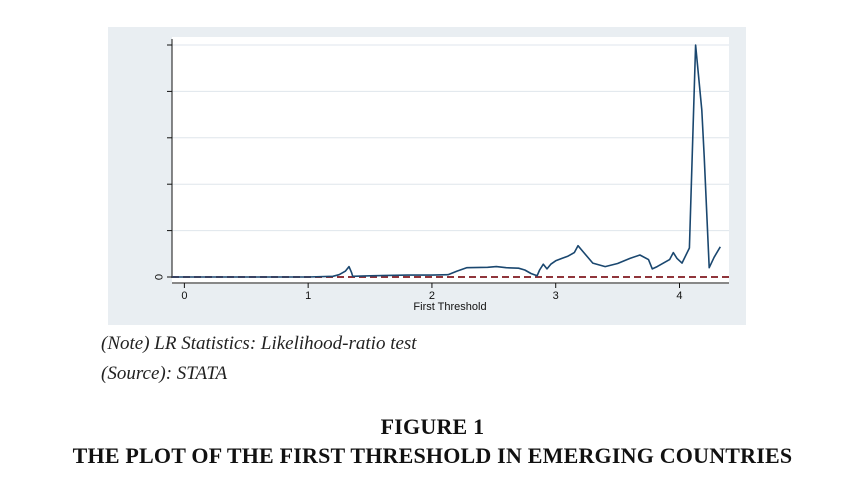  Describe the element at coordinates (184, 296) in the screenshot. I see `x-tick-label-0: 0` at that location.